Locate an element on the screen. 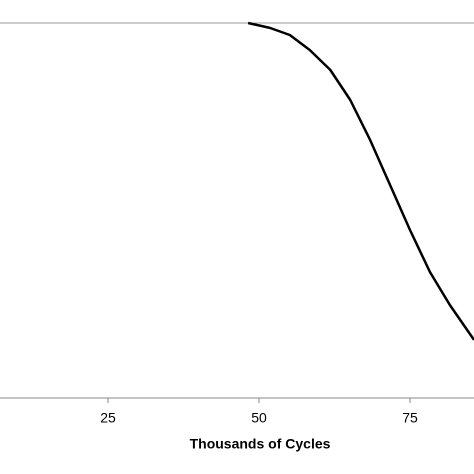 The height and width of the screenshot is (474, 474). x-tick-label: 75 is located at coordinates (410, 418).